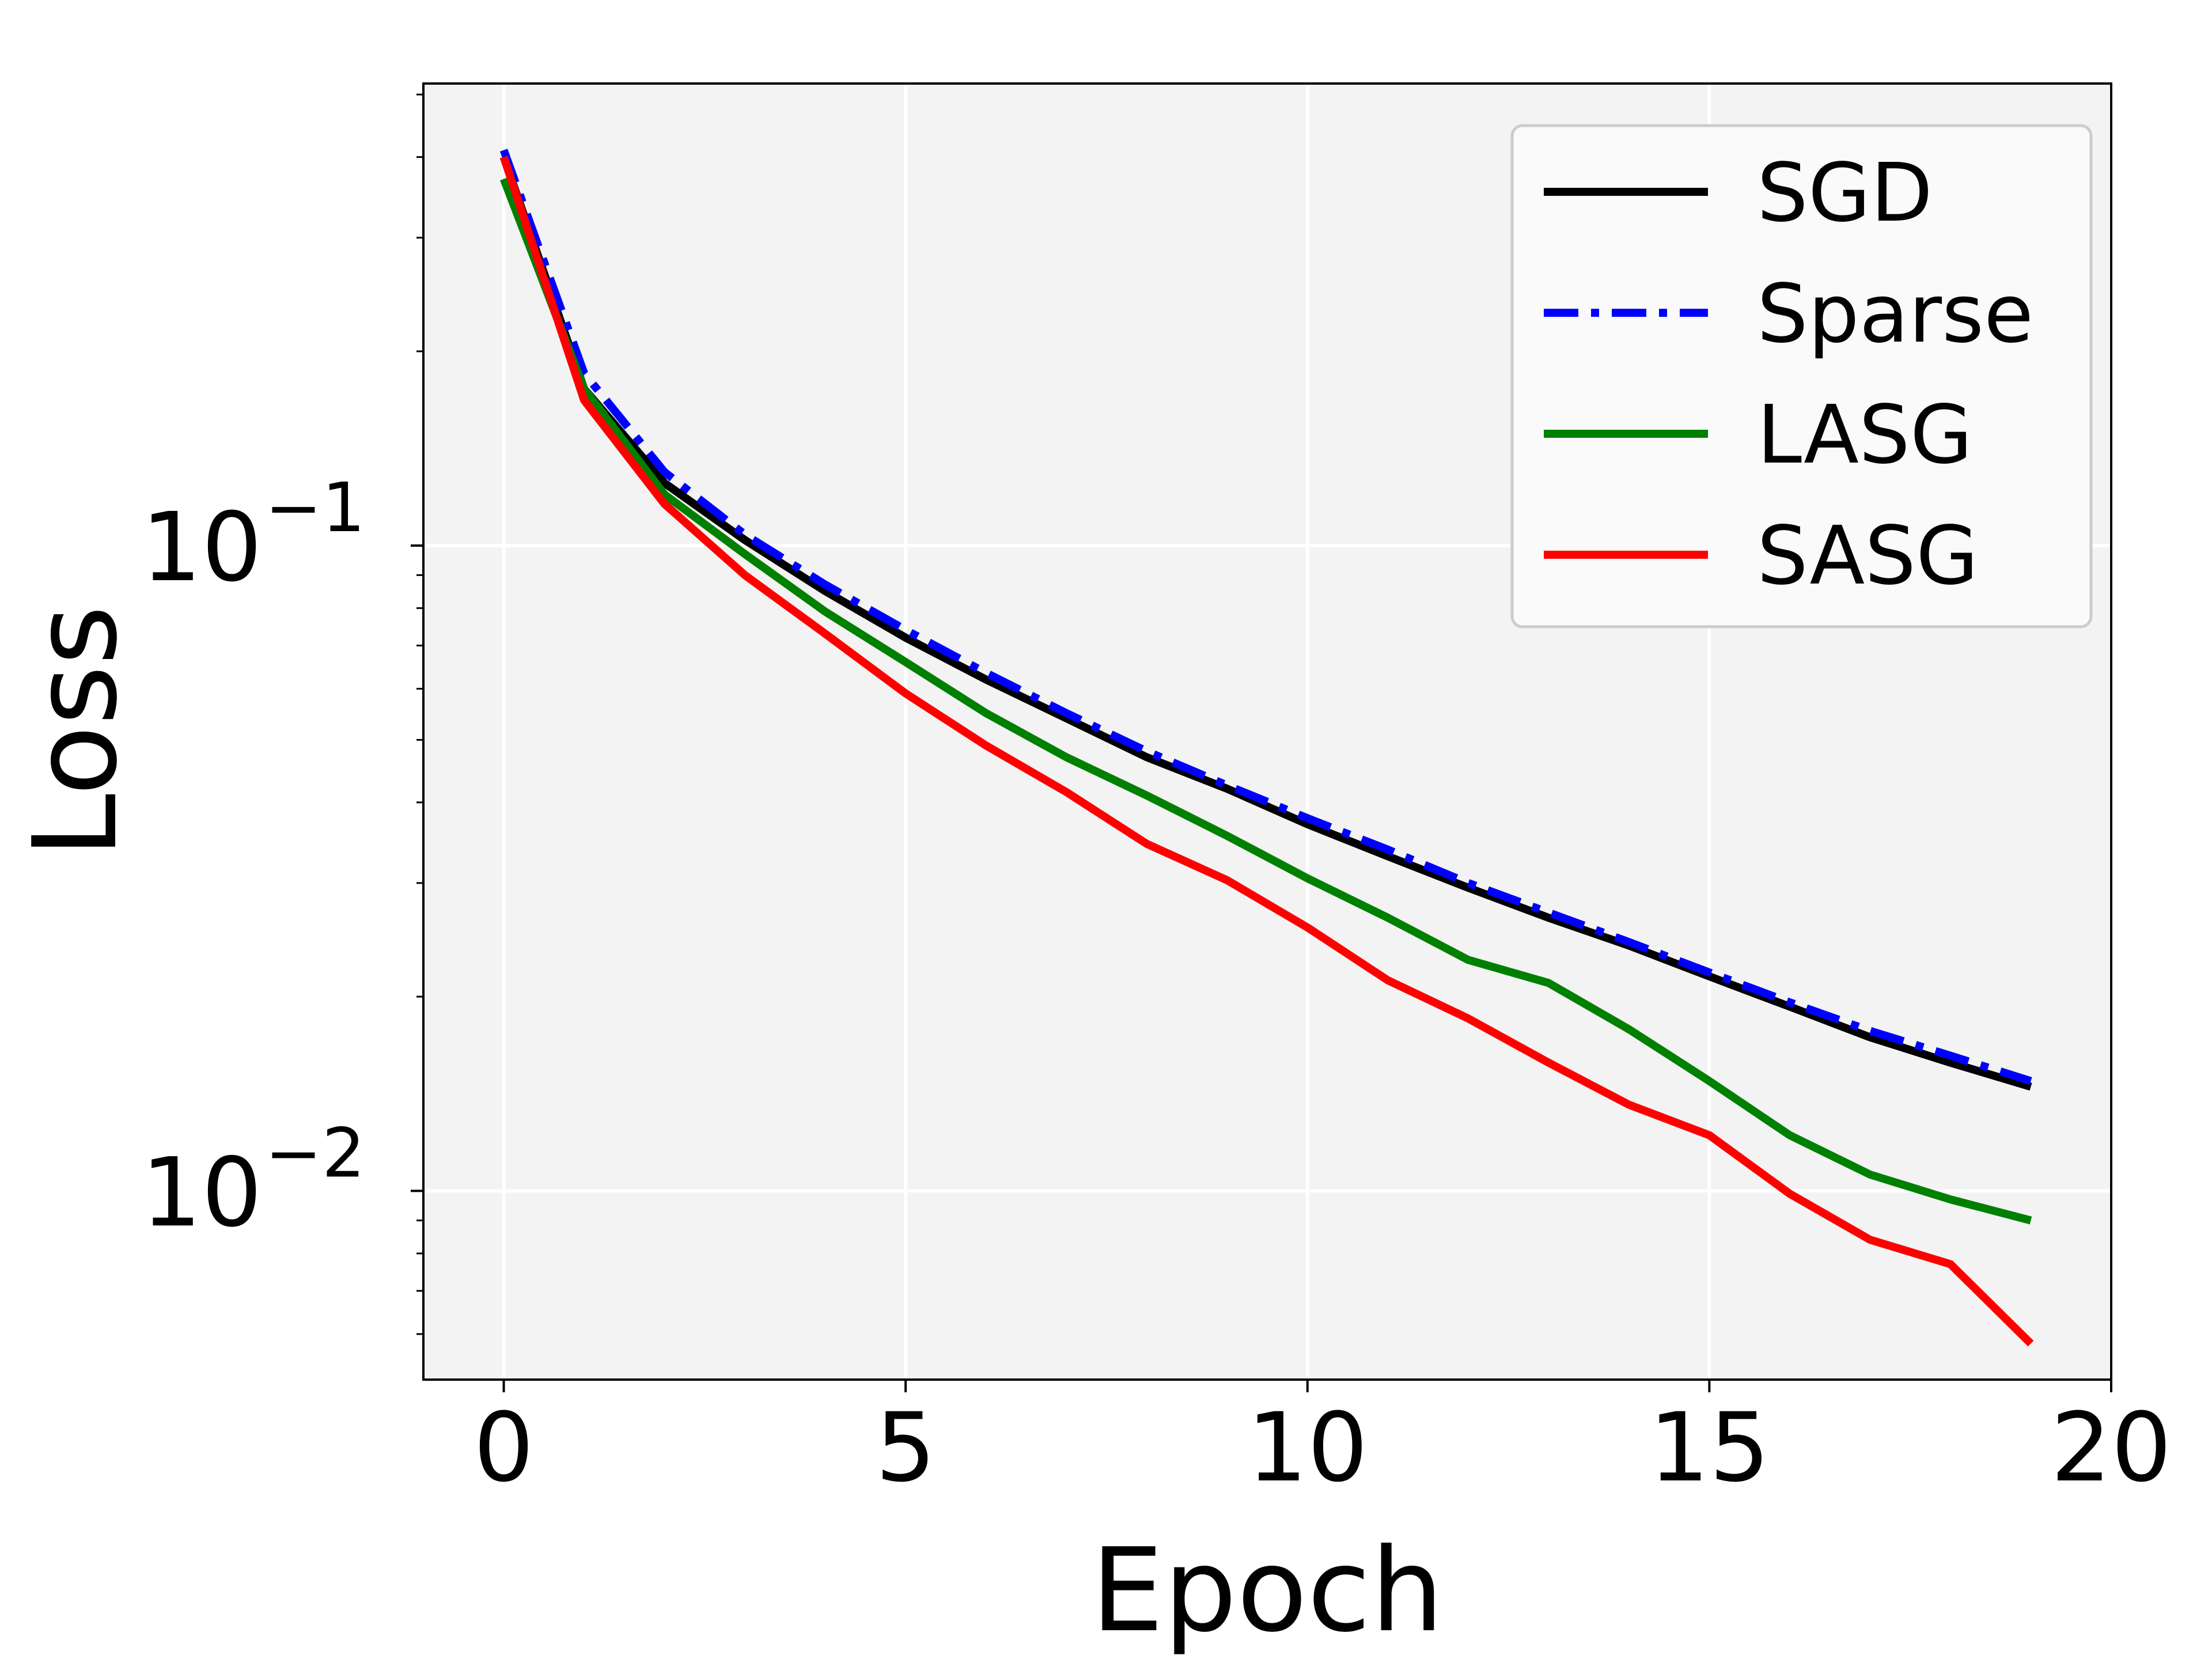 This screenshot has height=1659, width=2212. What do you see at coordinates (1307, 1447) in the screenshot?
I see `x-tick-label: 10` at bounding box center [1307, 1447].